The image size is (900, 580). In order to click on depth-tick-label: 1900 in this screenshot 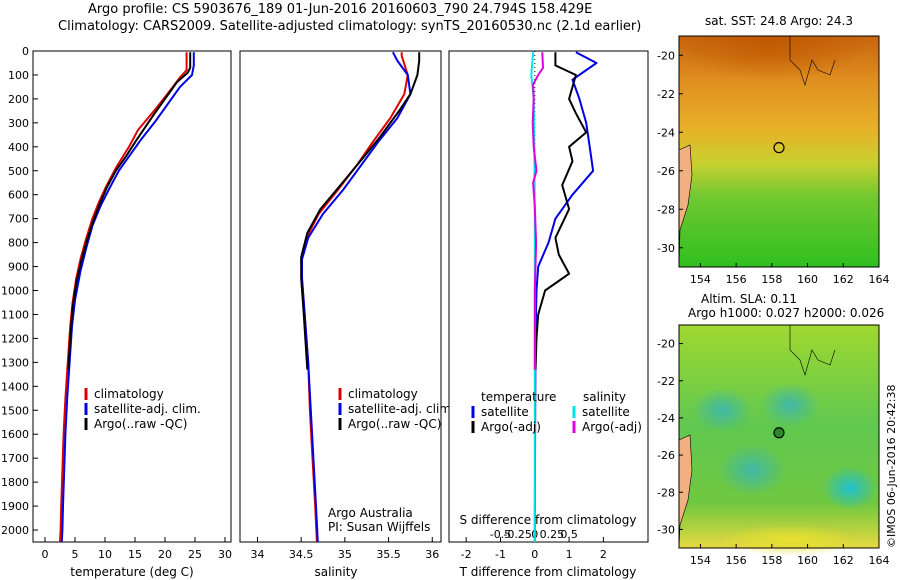, I will do `click(15, 506)`.